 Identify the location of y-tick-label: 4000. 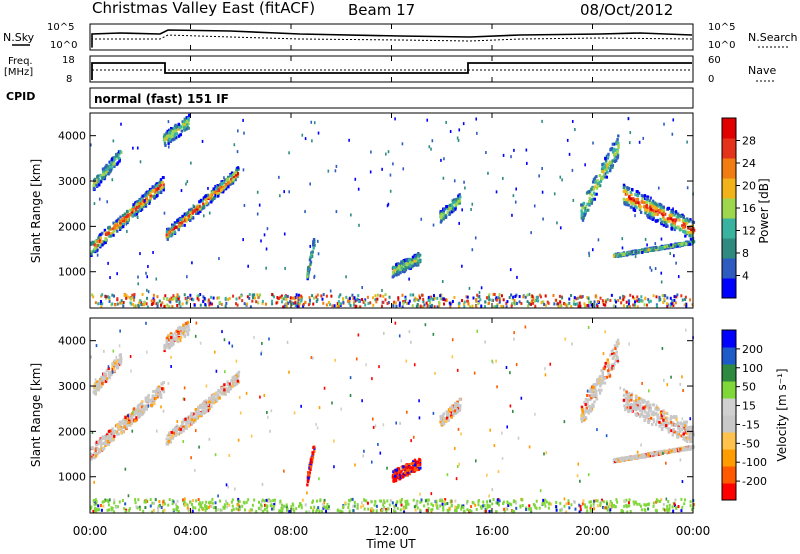
(72, 136).